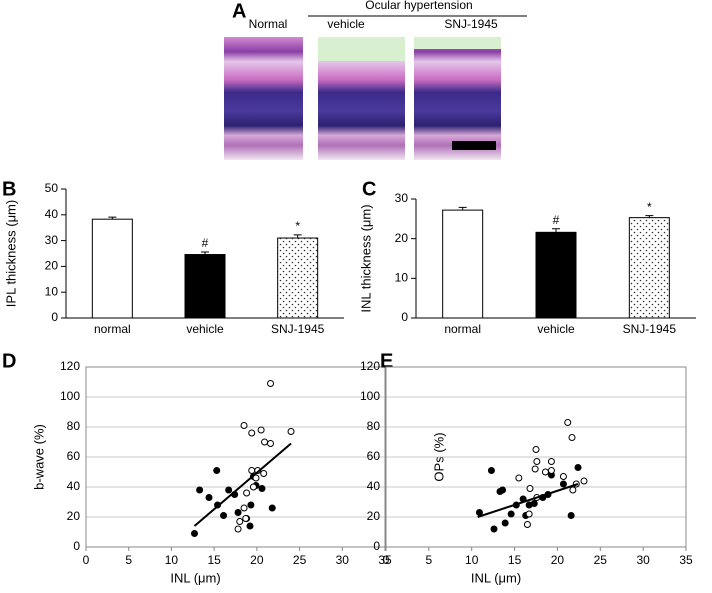 The height and width of the screenshot is (593, 712). What do you see at coordinates (365, 258) in the screenshot?
I see `y-axis-label: INL thickness (μm)` at bounding box center [365, 258].